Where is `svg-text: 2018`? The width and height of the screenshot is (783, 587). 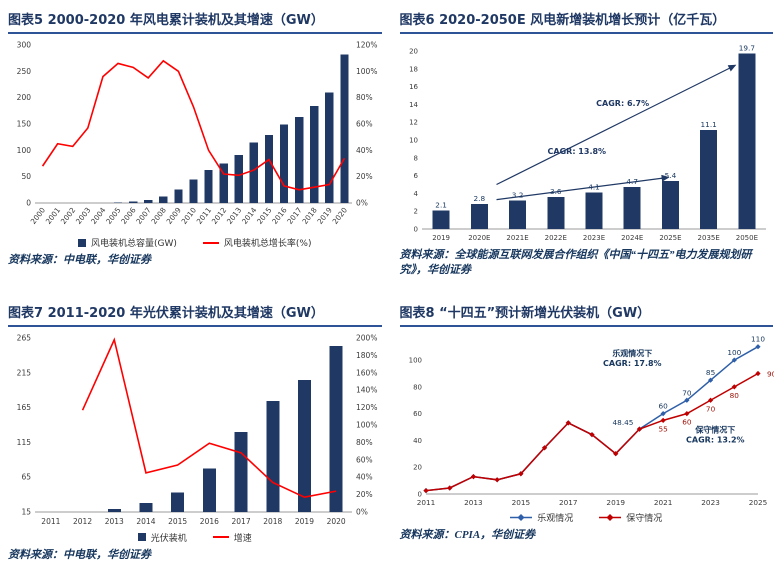 svg-text: 2018 is located at coordinates (272, 521).